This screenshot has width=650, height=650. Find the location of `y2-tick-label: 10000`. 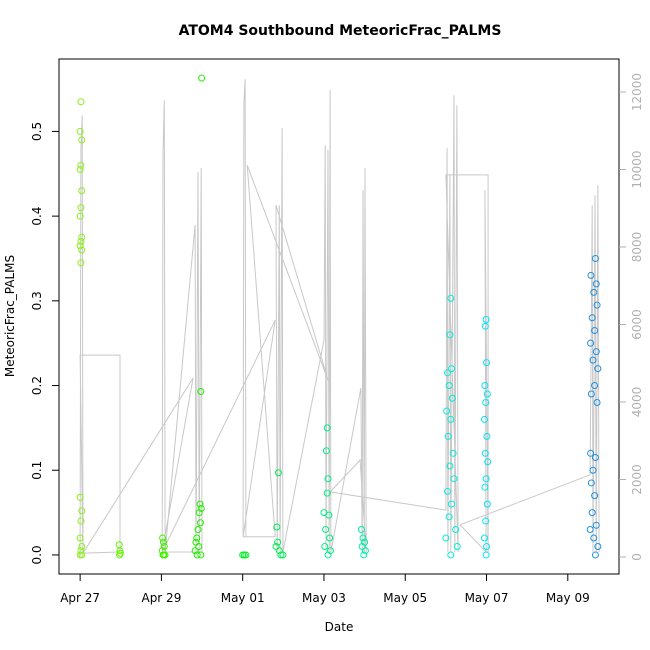

y2-tick-label: 10000 is located at coordinates (637, 169).